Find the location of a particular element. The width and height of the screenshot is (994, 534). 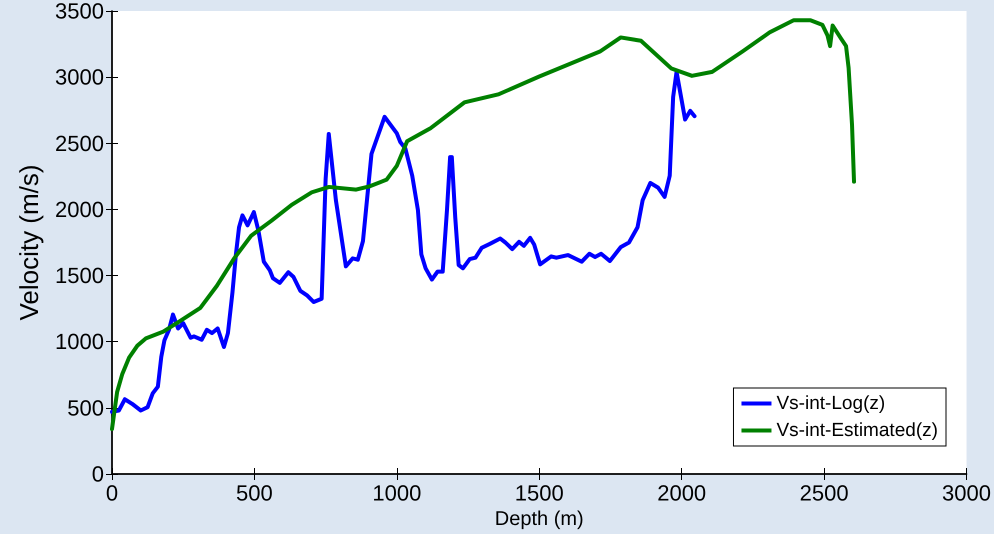

y-tick-label: 3000 is located at coordinates (79, 77).